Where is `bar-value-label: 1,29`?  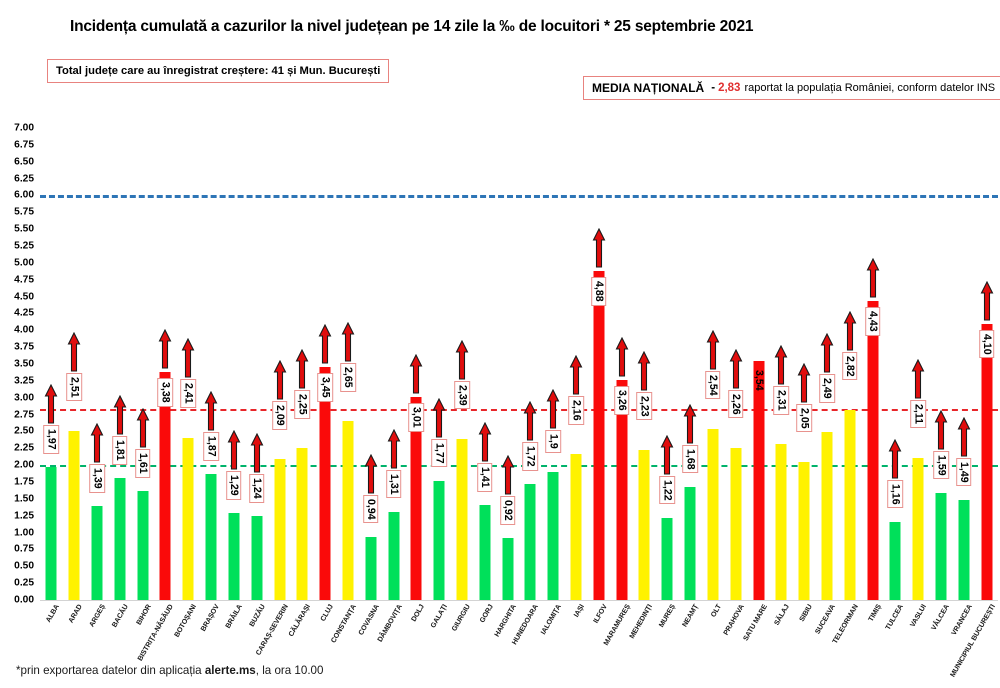 bar-value-label: 1,29 is located at coordinates (234, 485).